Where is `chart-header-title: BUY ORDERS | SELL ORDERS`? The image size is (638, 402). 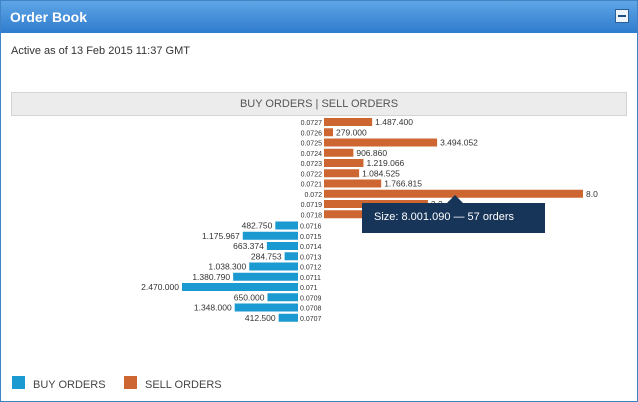 chart-header-title: BUY ORDERS | SELL ORDERS is located at coordinates (319, 104).